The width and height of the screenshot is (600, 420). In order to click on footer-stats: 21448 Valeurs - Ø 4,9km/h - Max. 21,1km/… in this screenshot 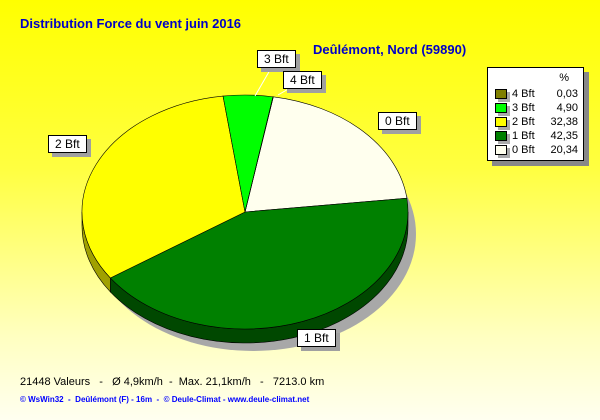, I will do `click(172, 382)`.